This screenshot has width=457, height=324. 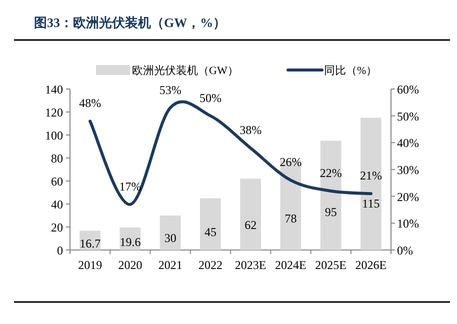 I want to click on y2-tick-label: 10%, so click(x=408, y=223).